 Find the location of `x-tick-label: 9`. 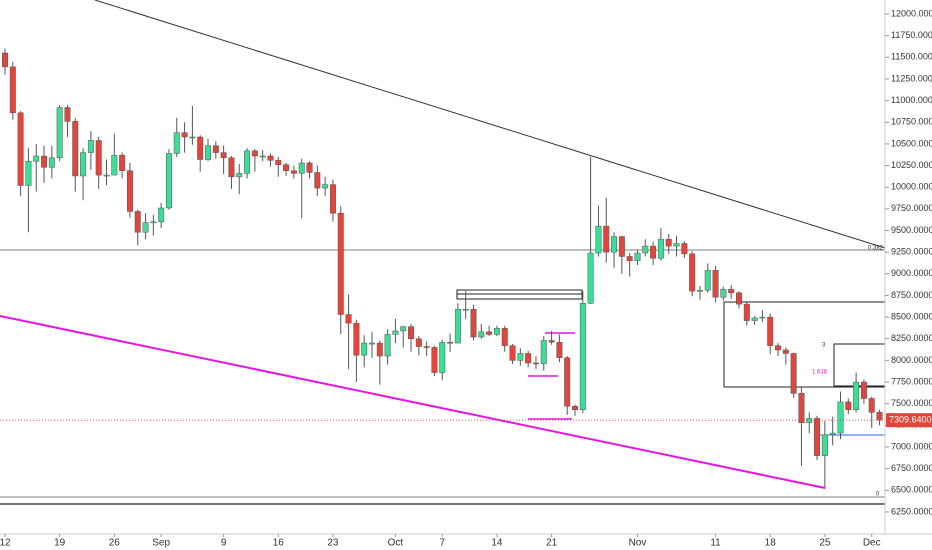

x-tick-label: 9 is located at coordinates (224, 543).